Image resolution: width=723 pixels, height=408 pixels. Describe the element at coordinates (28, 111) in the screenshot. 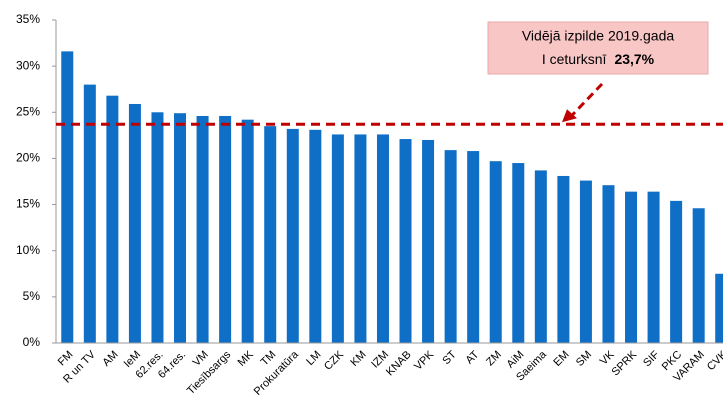

I see `y-tick-label: 25%` at that location.